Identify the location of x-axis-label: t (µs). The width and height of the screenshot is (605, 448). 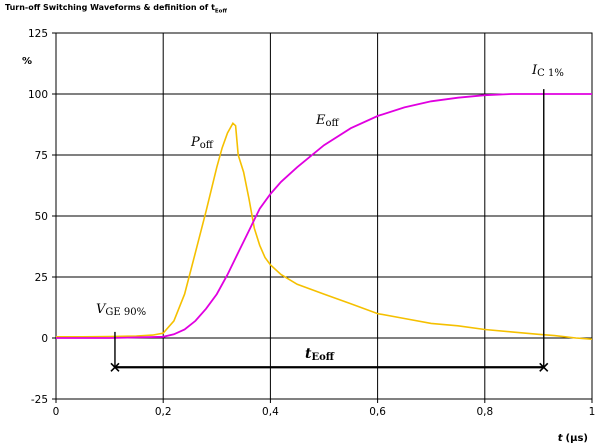
(573, 438).